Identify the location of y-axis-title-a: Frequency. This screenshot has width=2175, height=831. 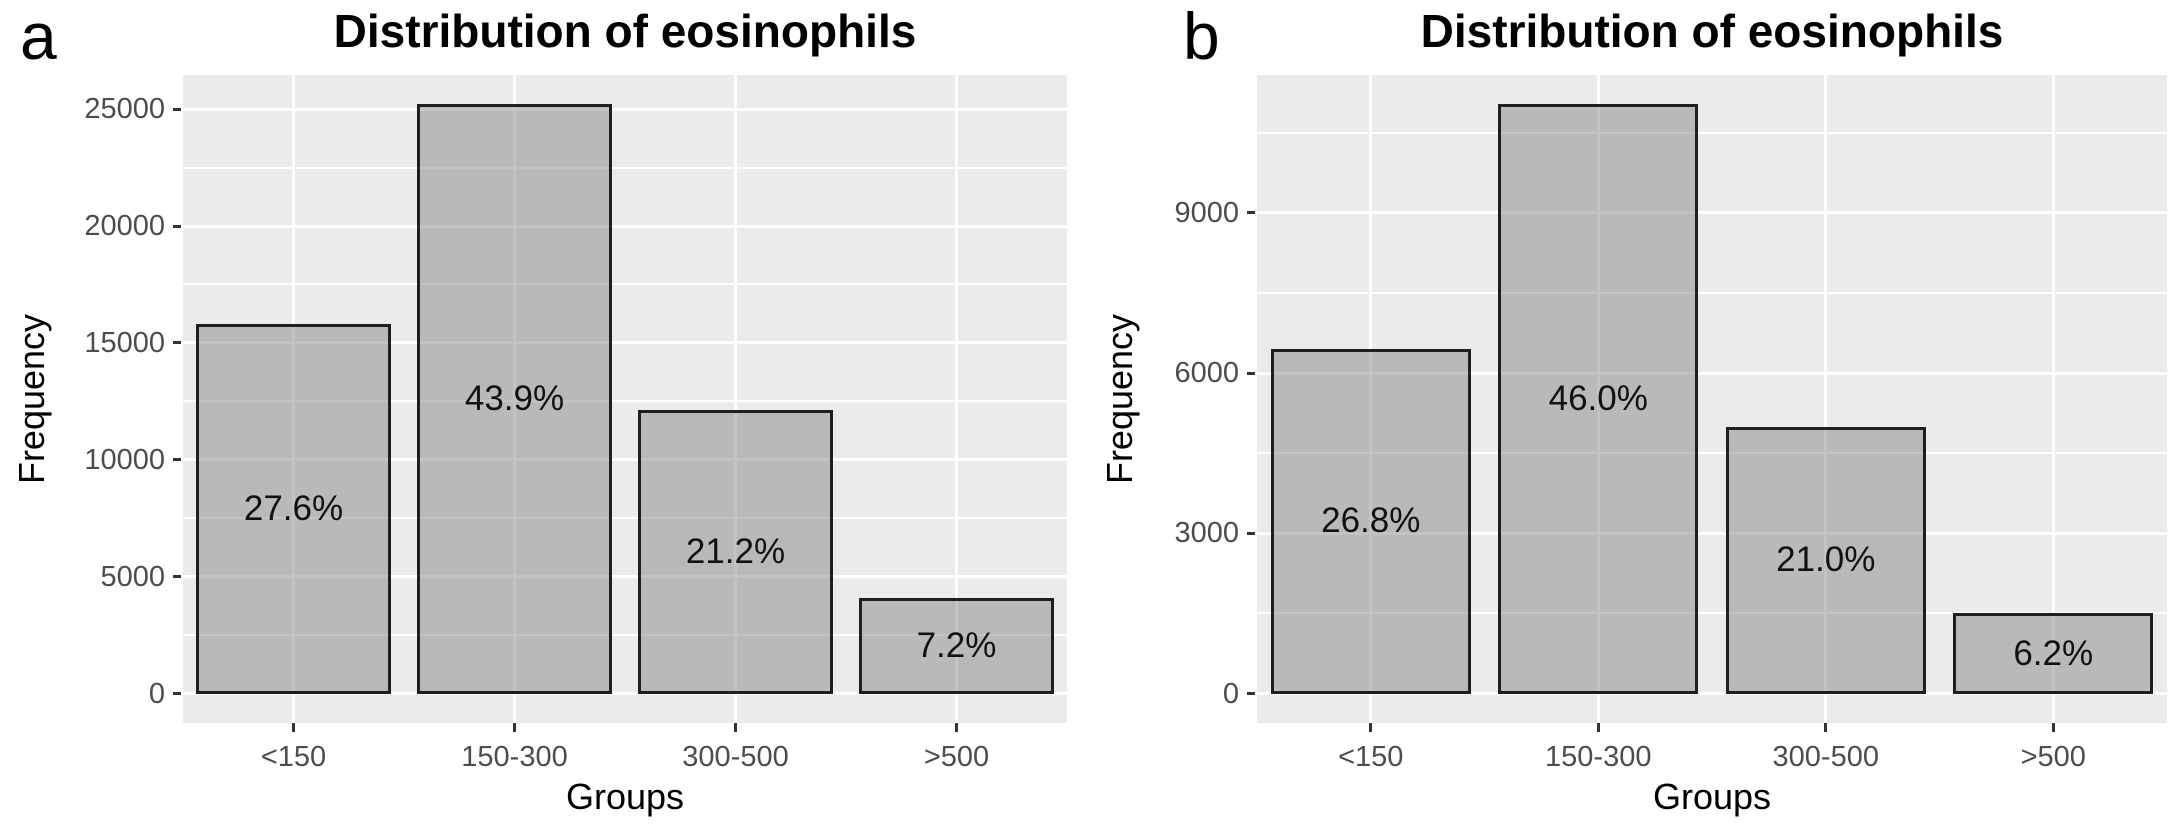
(31, 399).